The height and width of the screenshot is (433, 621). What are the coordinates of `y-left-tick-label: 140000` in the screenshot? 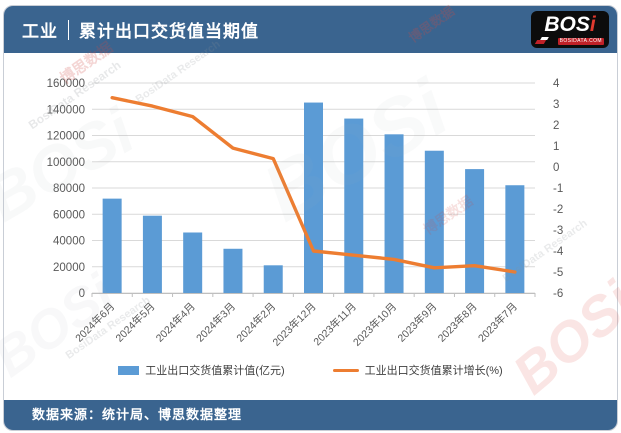 It's located at (66, 110).